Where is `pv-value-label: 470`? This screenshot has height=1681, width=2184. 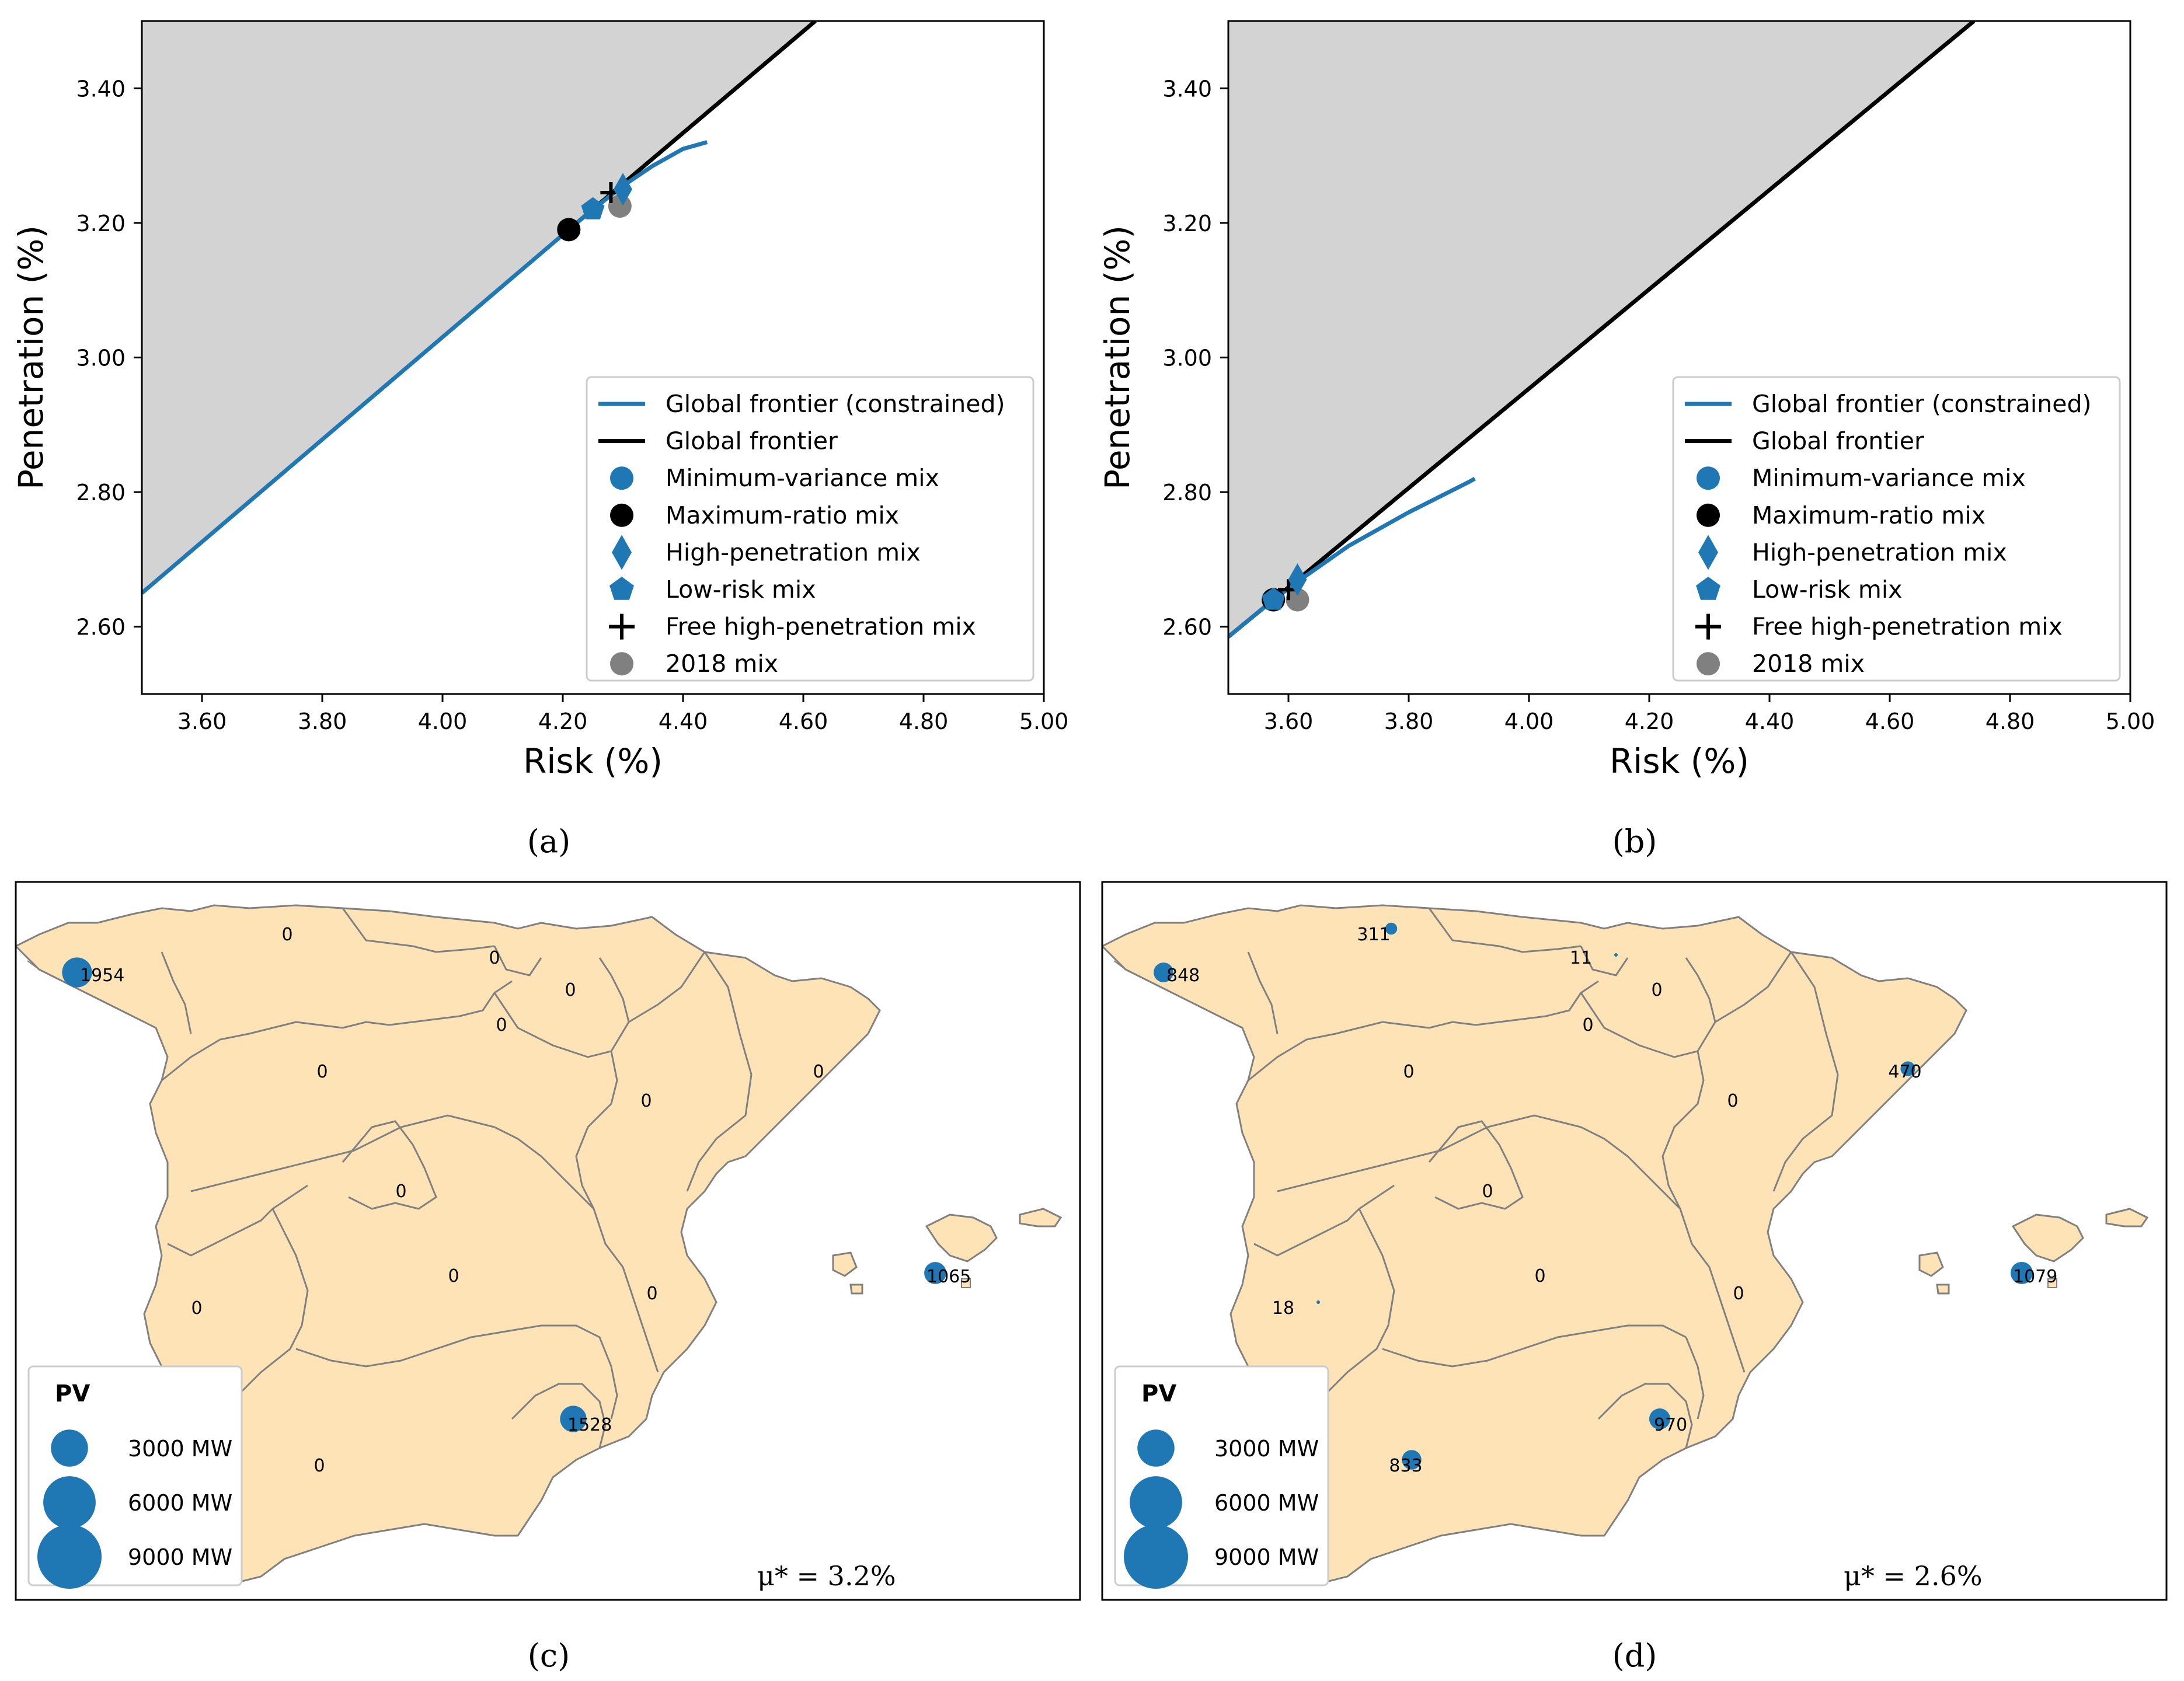 pv-value-label: 470 is located at coordinates (1904, 1072).